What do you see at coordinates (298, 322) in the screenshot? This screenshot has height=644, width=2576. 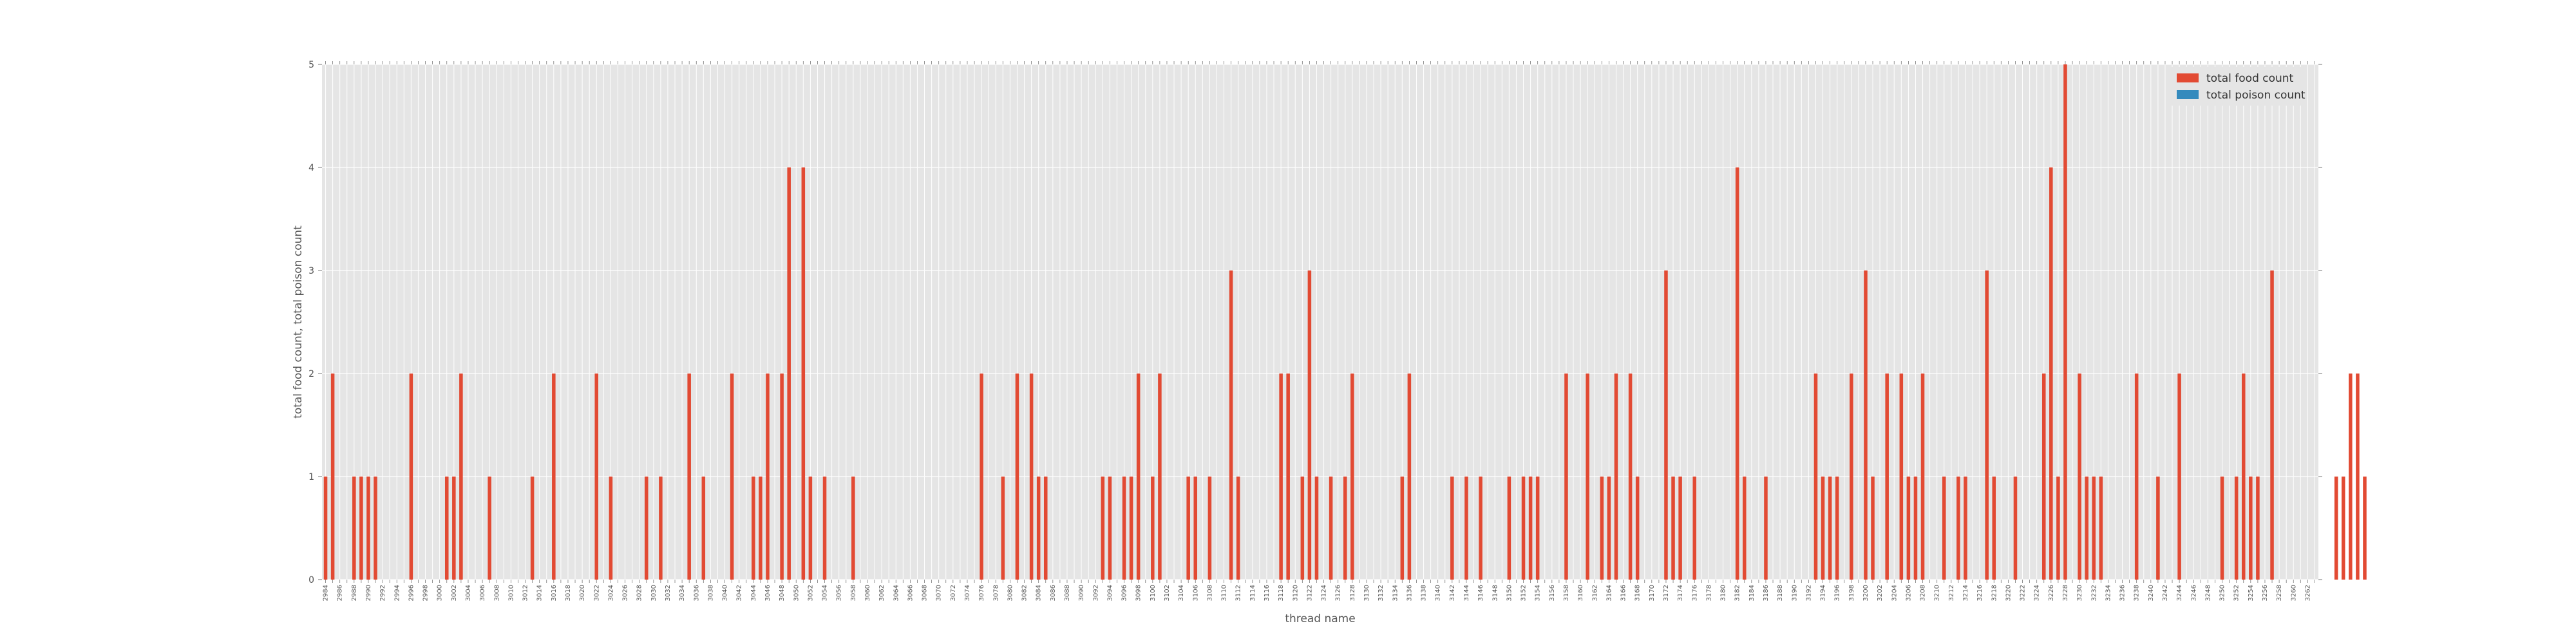 I see `y-axis-label: total food count, total poison count` at bounding box center [298, 322].